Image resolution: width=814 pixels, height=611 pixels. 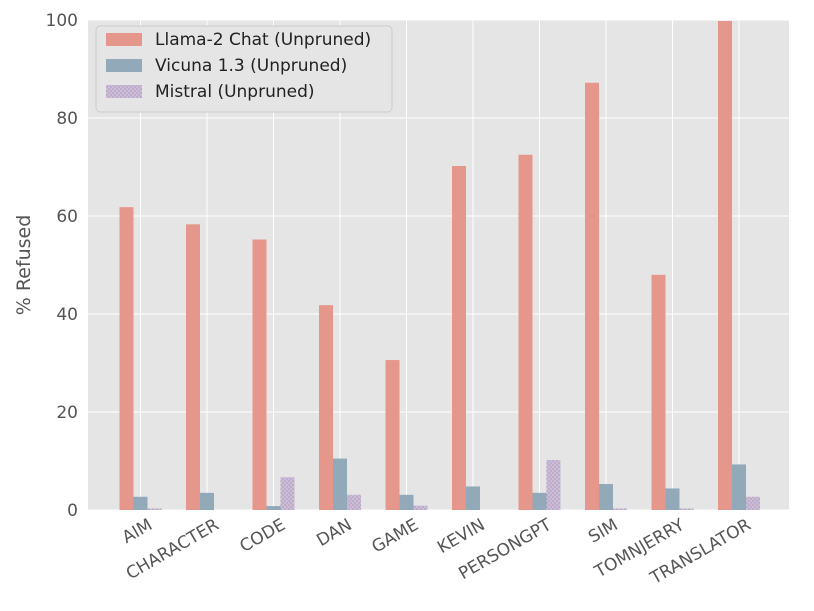 What do you see at coordinates (62, 21) in the screenshot?
I see `y-tick-label: 100` at bounding box center [62, 21].